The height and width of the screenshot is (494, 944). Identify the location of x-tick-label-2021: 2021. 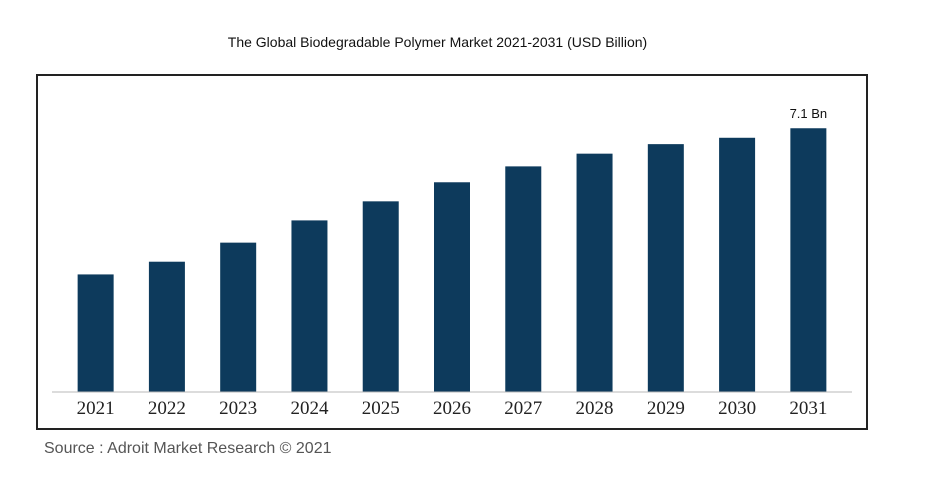
(96, 408).